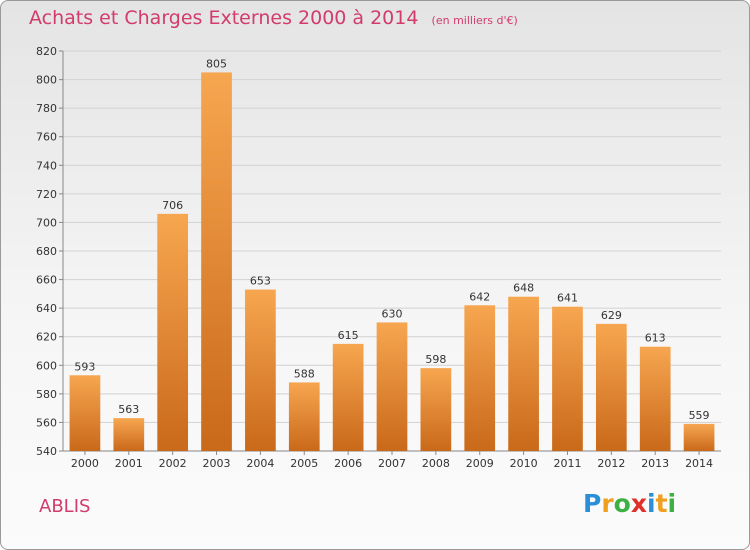  What do you see at coordinates (622, 503) in the screenshot?
I see `logo-letter: o` at bounding box center [622, 503].